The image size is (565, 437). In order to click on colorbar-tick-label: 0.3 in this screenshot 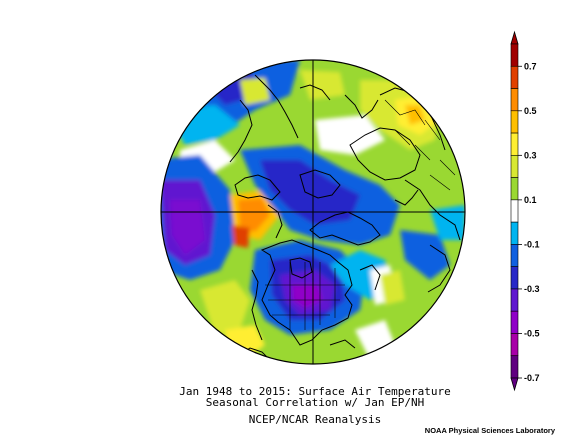, I will do `click(530, 155)`.